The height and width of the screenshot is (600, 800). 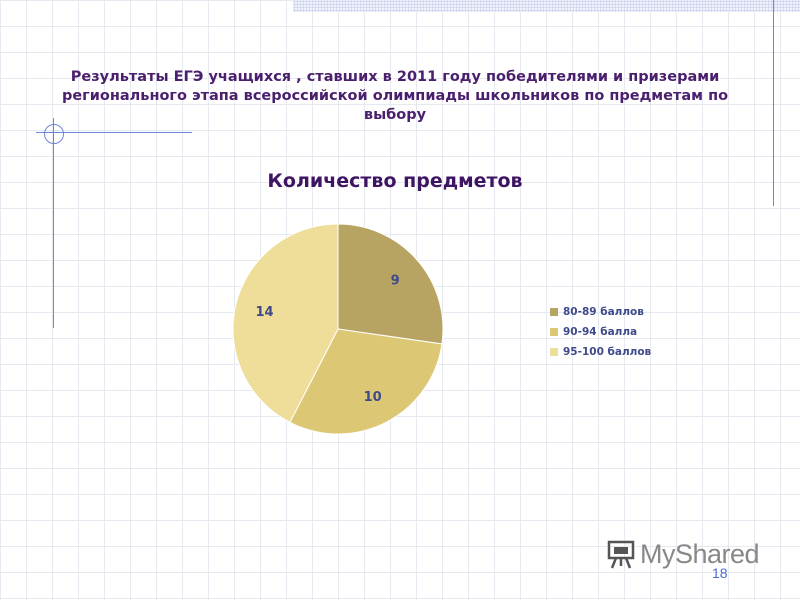 I want to click on top-decorative-band, so click(x=546, y=6).